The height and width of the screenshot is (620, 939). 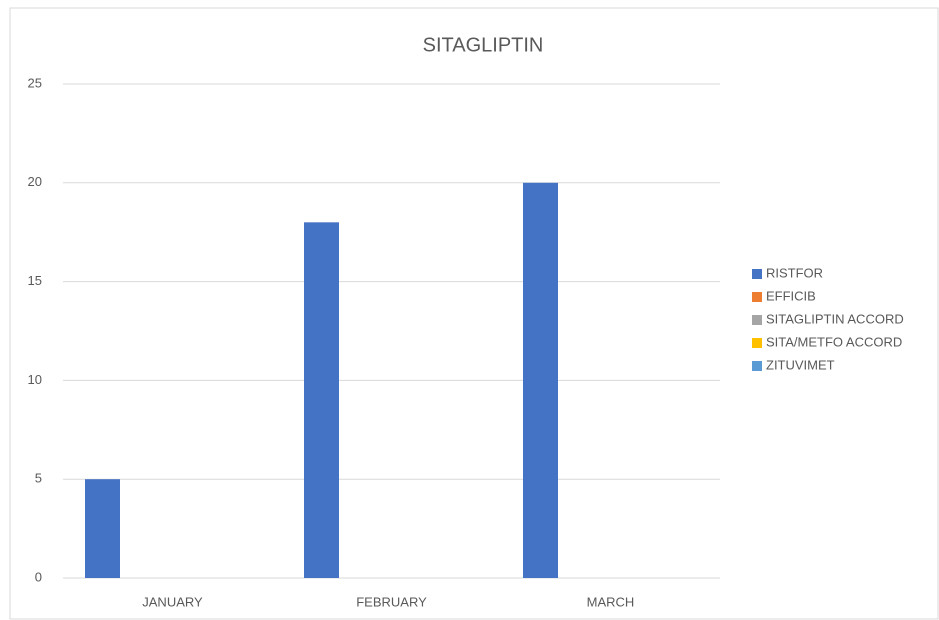 What do you see at coordinates (35, 379) in the screenshot?
I see `y-tick-label: 10` at bounding box center [35, 379].